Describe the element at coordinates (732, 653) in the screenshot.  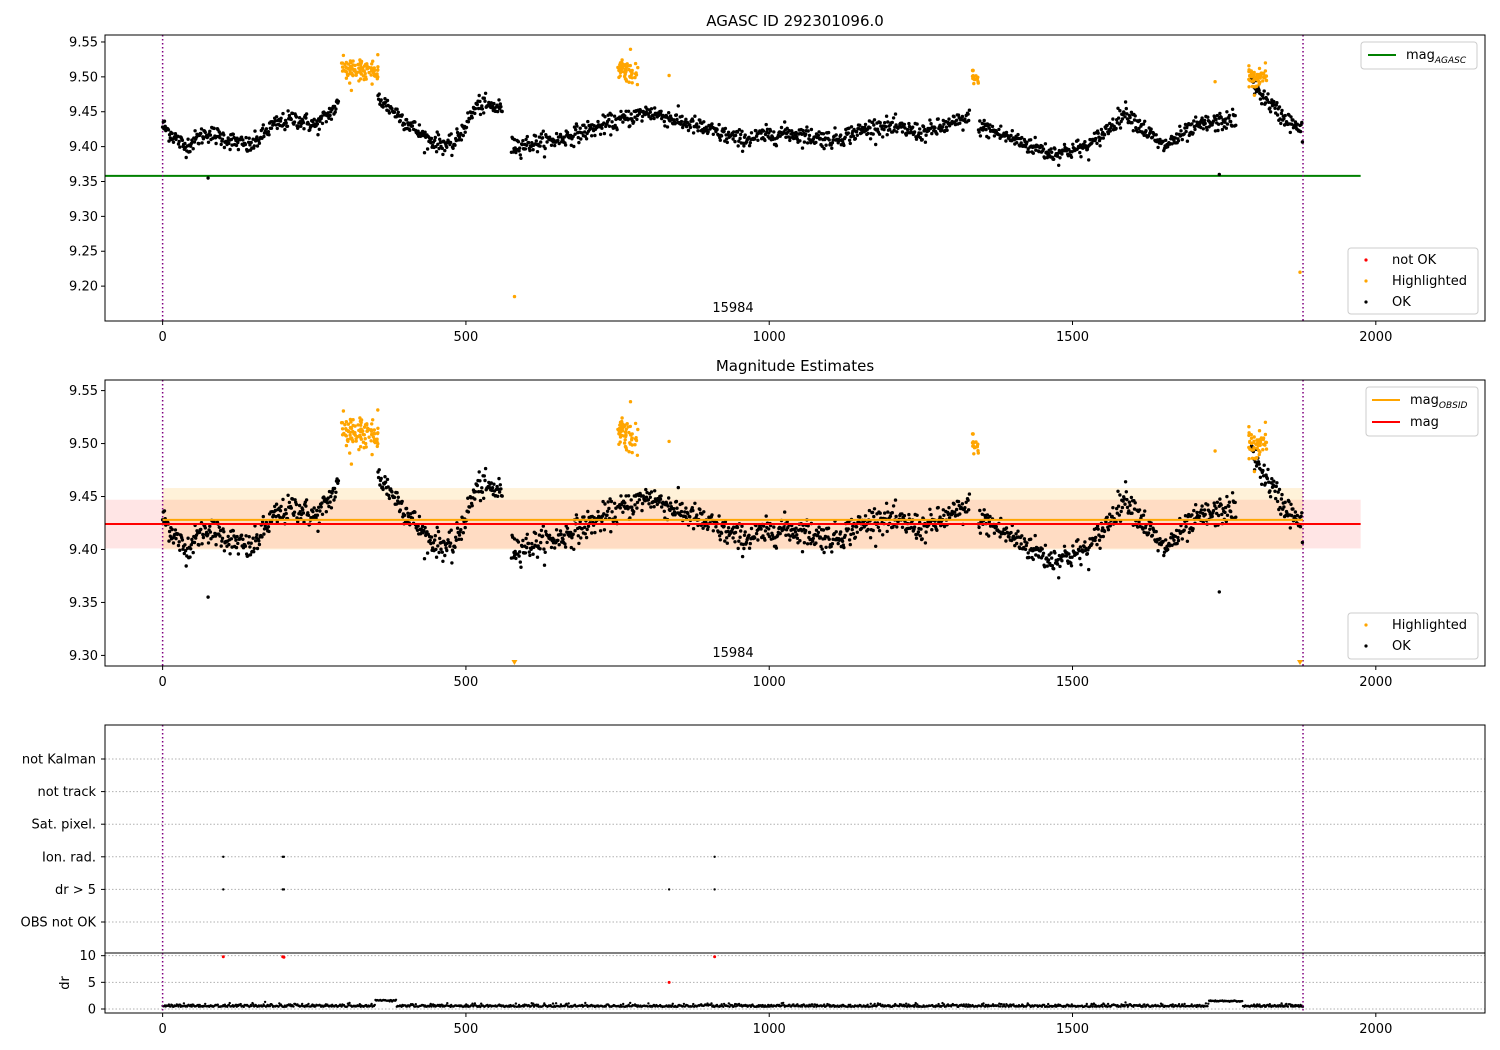
I see `panel-2-obsid-label: 15984` at that location.